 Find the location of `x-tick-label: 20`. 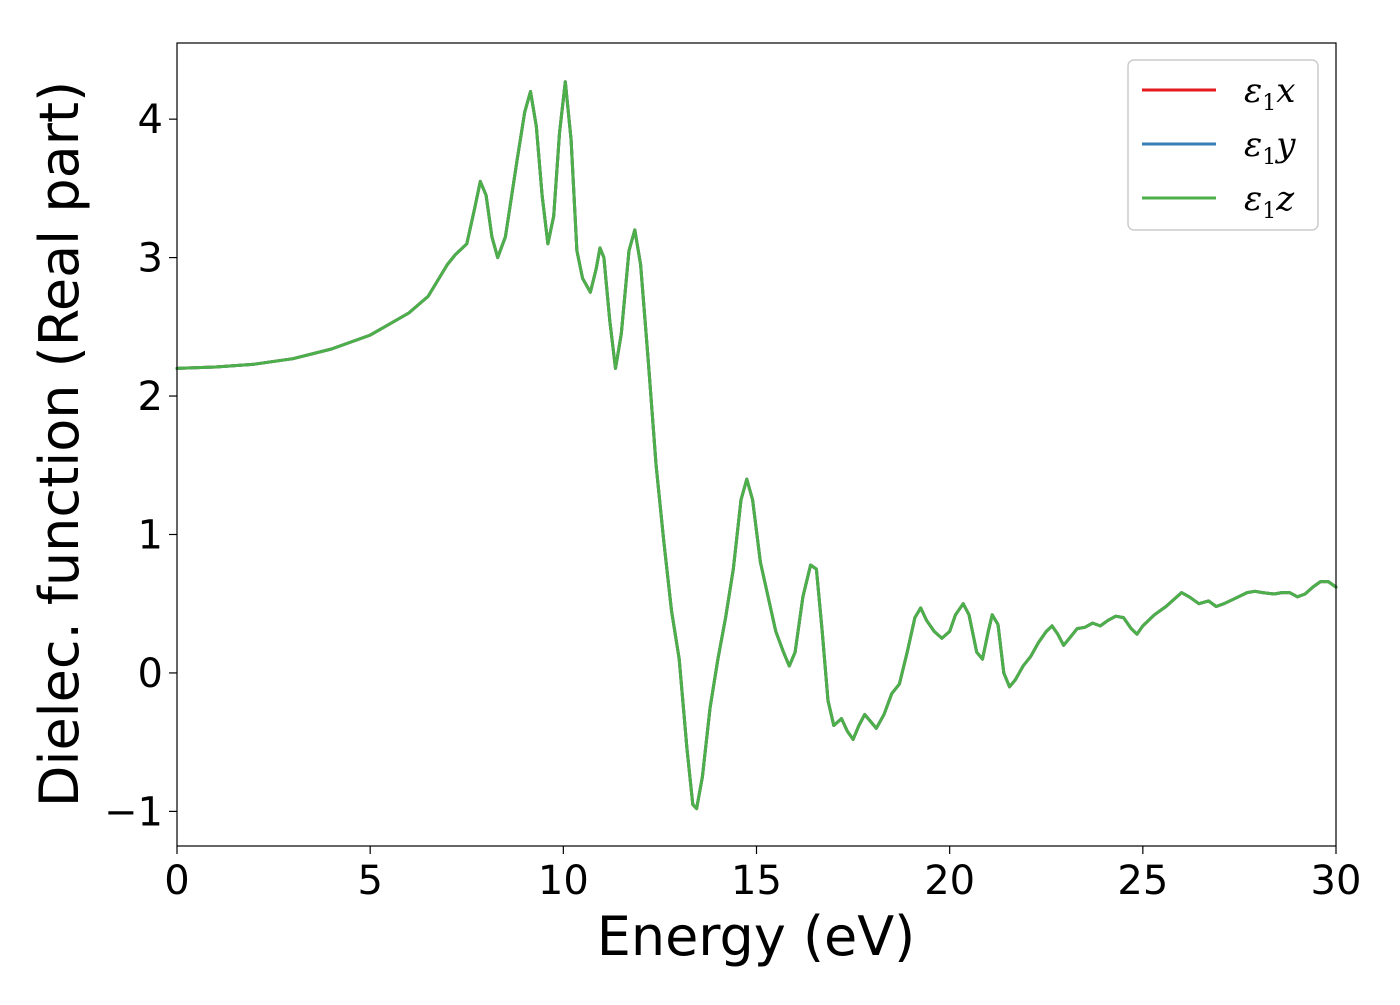

x-tick-label: 20 is located at coordinates (949, 881).